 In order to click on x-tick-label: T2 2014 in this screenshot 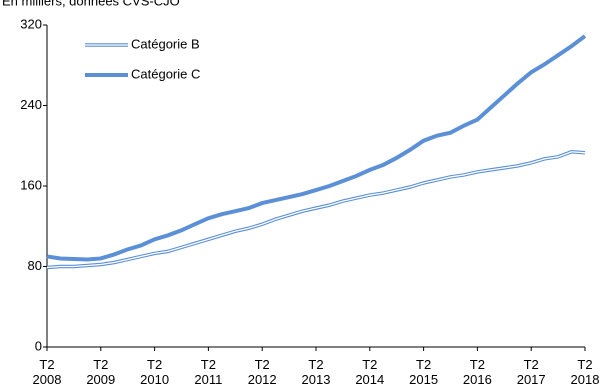, I will do `click(370, 372)`.